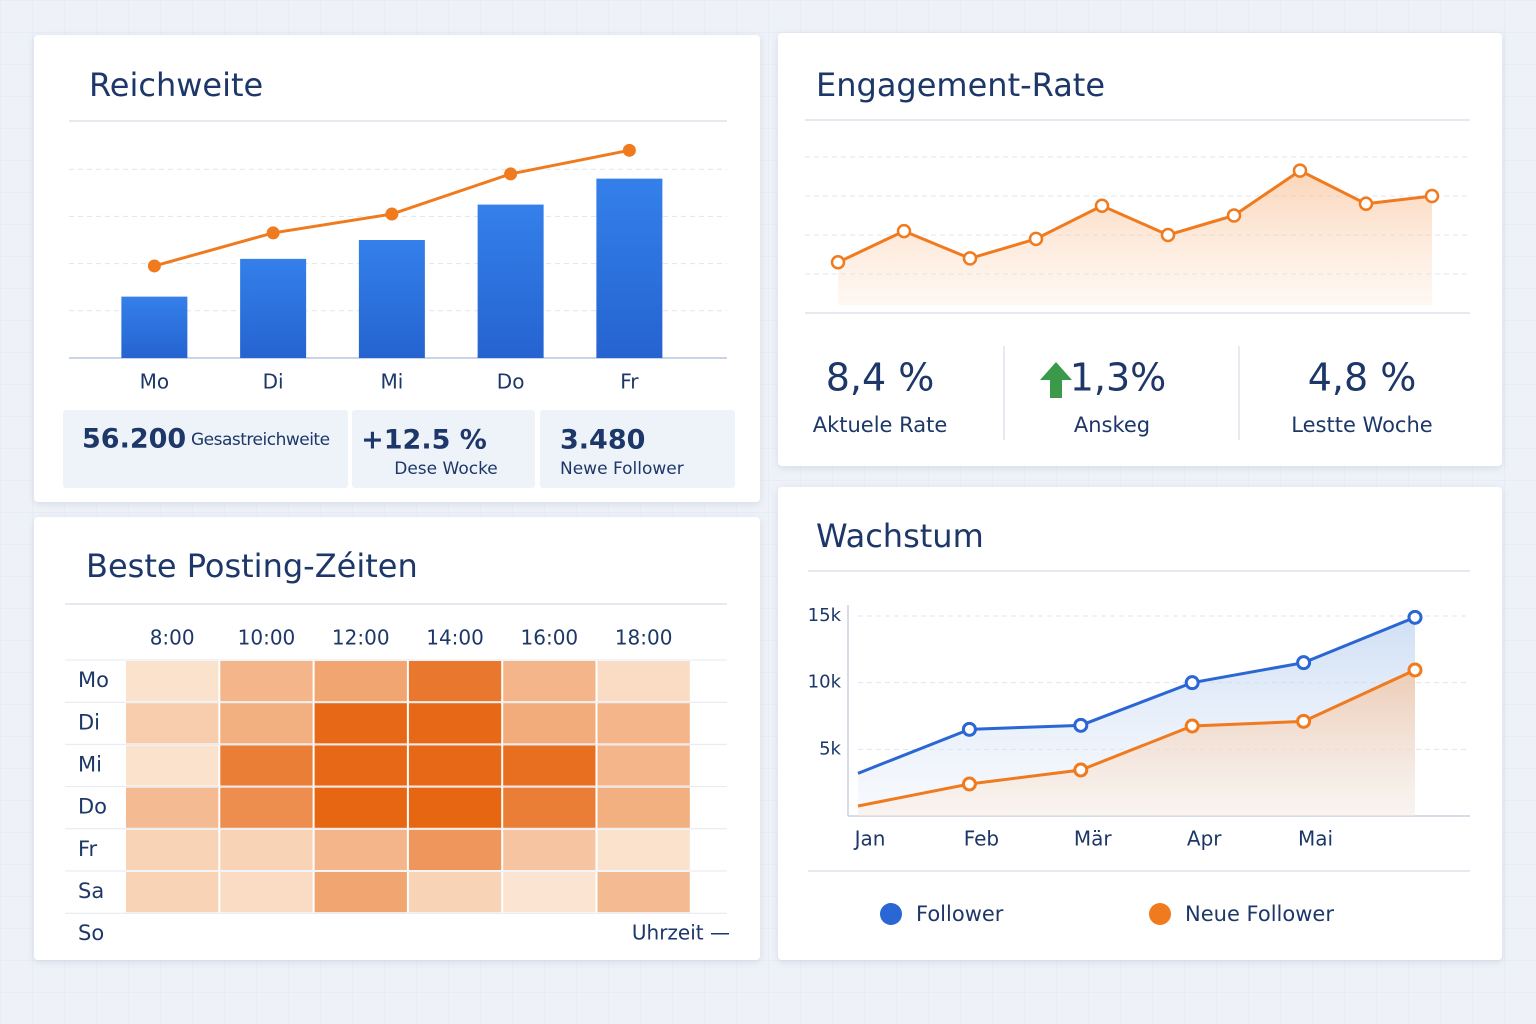 The width and height of the screenshot is (1536, 1024). What do you see at coordinates (825, 615) in the screenshot?
I see `y-tick-label: 15k` at bounding box center [825, 615].